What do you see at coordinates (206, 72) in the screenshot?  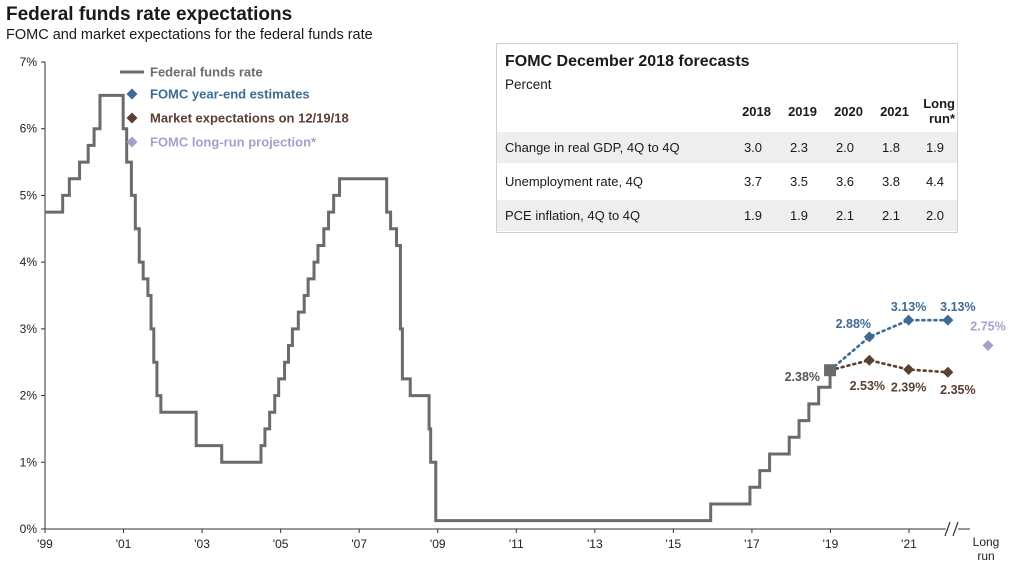 I see `legend-item-label: Federal funds rate` at bounding box center [206, 72].